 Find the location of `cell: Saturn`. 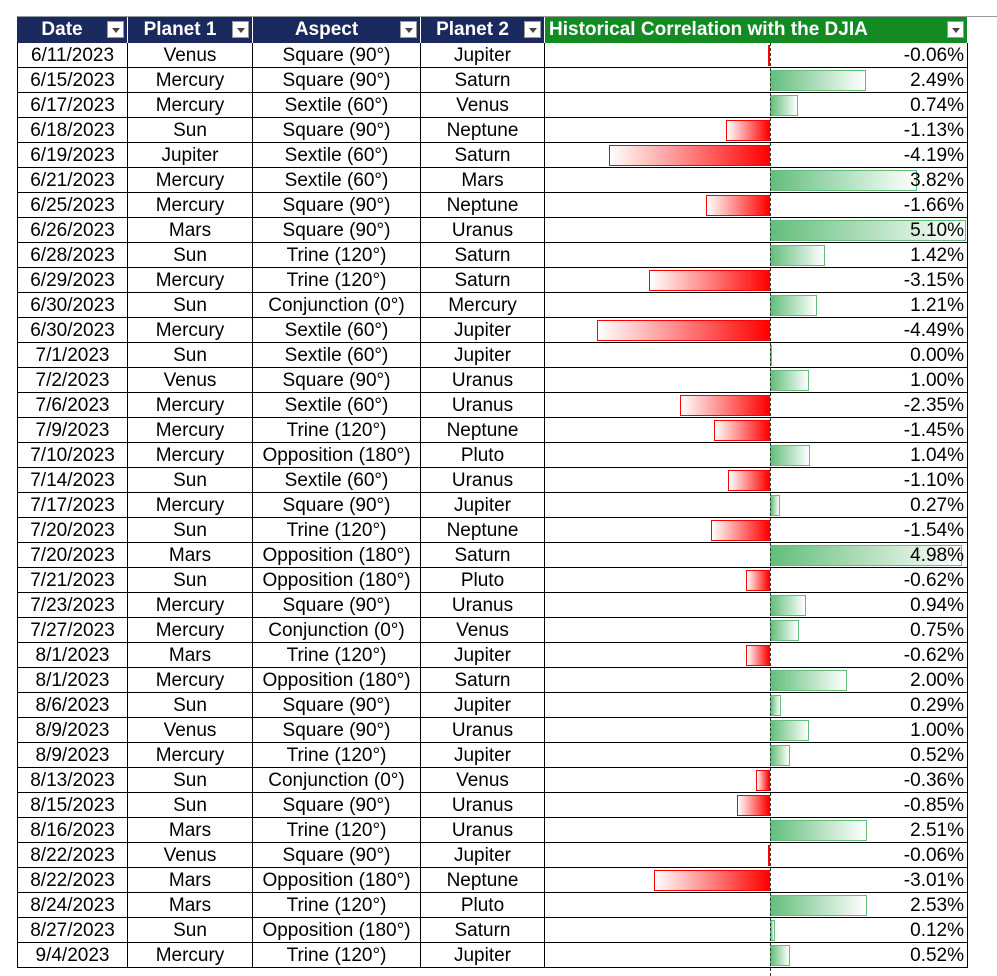

cell: Saturn is located at coordinates (483, 555).